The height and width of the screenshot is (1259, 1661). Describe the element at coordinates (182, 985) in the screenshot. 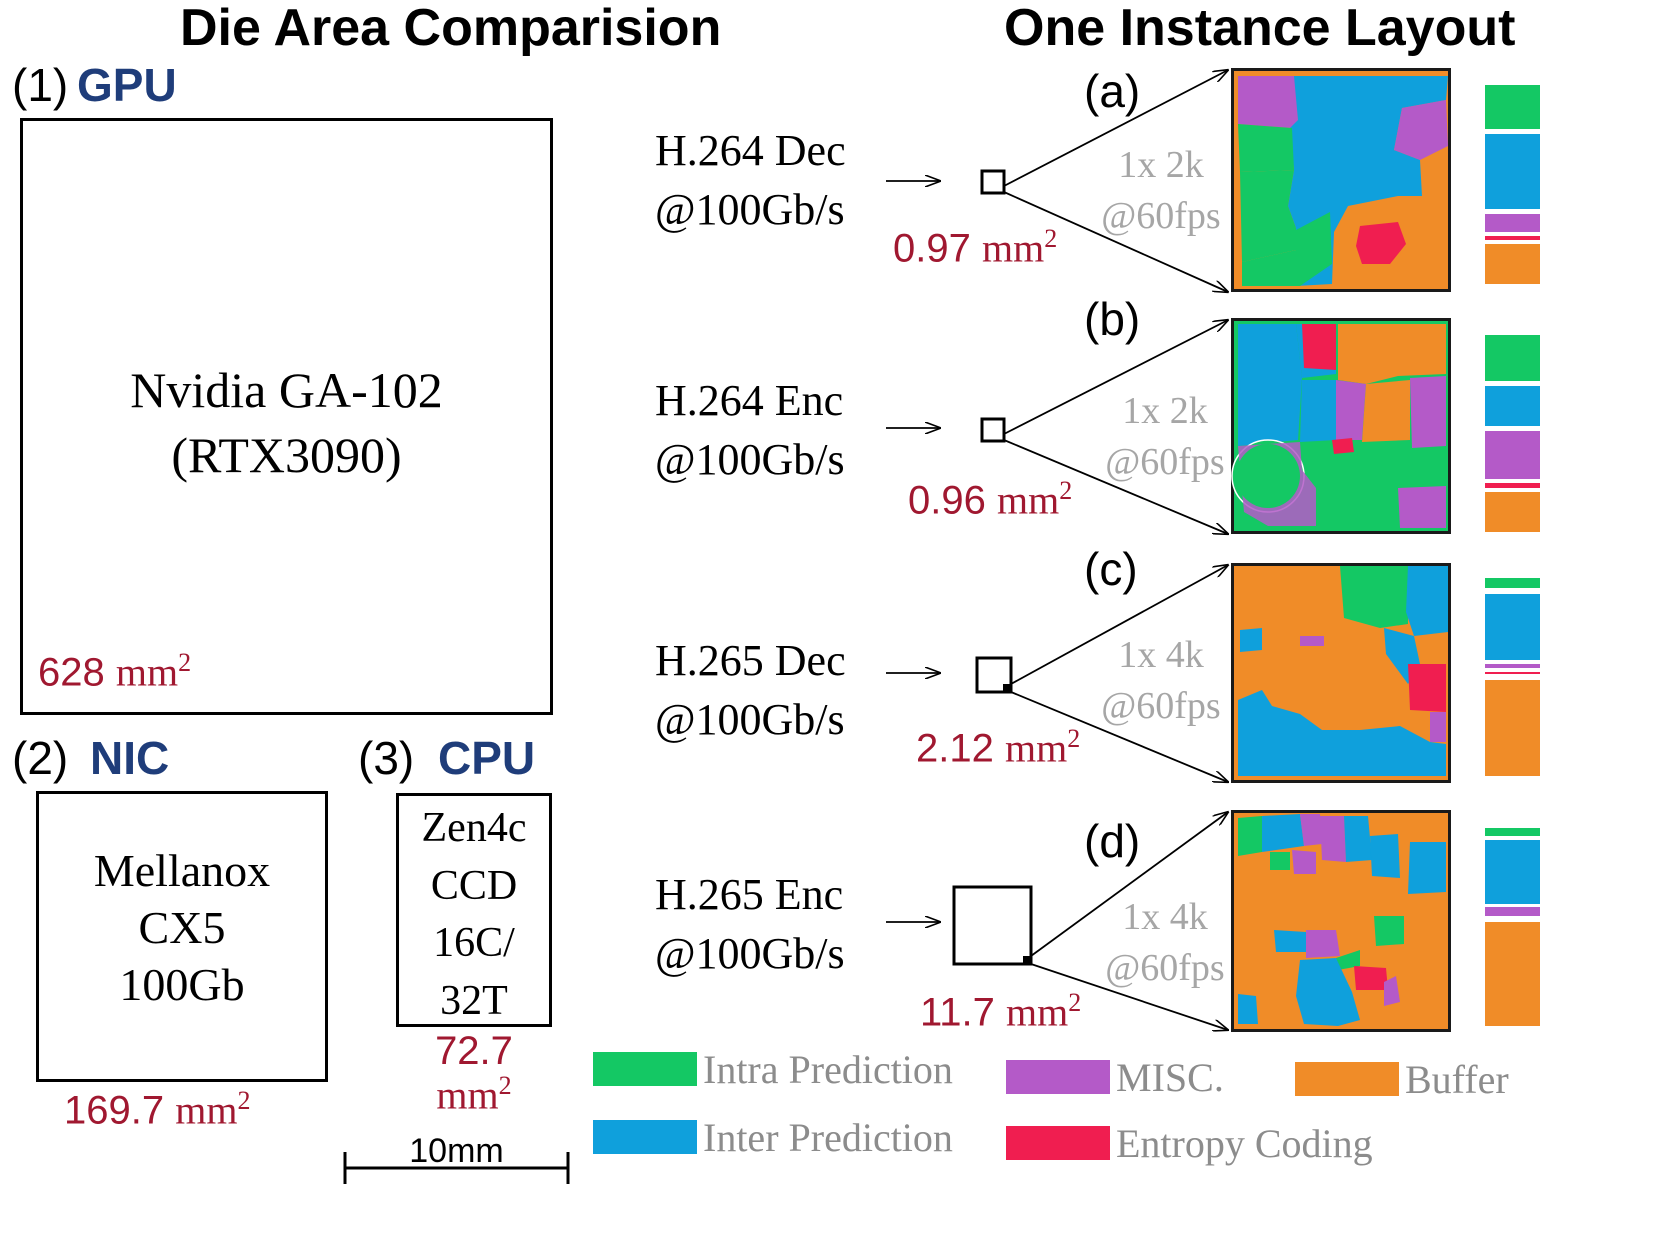

I see `nic-name-line3: 100Gb` at that location.